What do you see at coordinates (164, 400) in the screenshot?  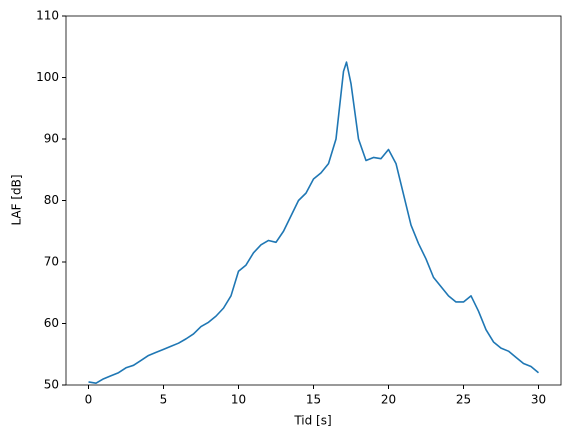 I see `x-tick-label: 5` at bounding box center [164, 400].